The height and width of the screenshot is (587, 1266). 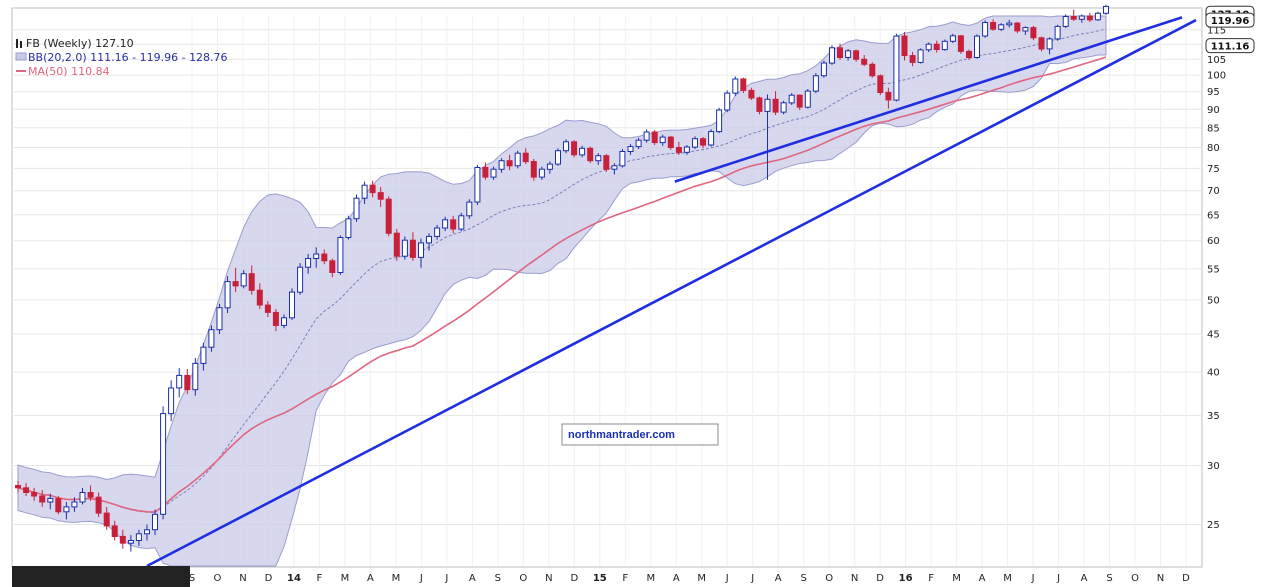 What do you see at coordinates (1213, 169) in the screenshot?
I see `y-tick-label: 75` at bounding box center [1213, 169].